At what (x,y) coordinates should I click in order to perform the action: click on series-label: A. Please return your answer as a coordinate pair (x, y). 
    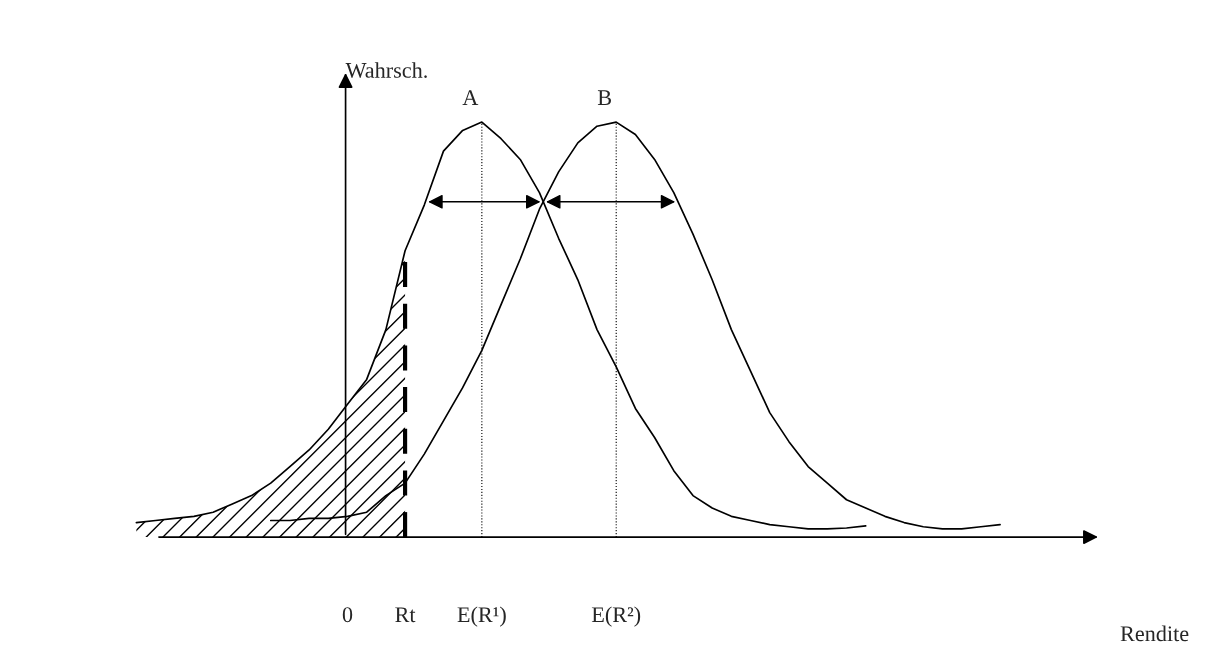
    Looking at the image, I should click on (470, 97).